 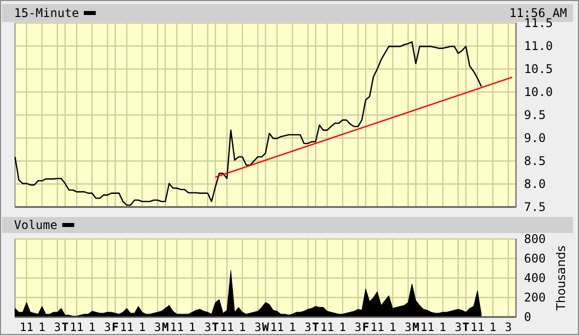 What do you see at coordinates (36, 225) in the screenshot?
I see `legend-label: Volume` at bounding box center [36, 225].